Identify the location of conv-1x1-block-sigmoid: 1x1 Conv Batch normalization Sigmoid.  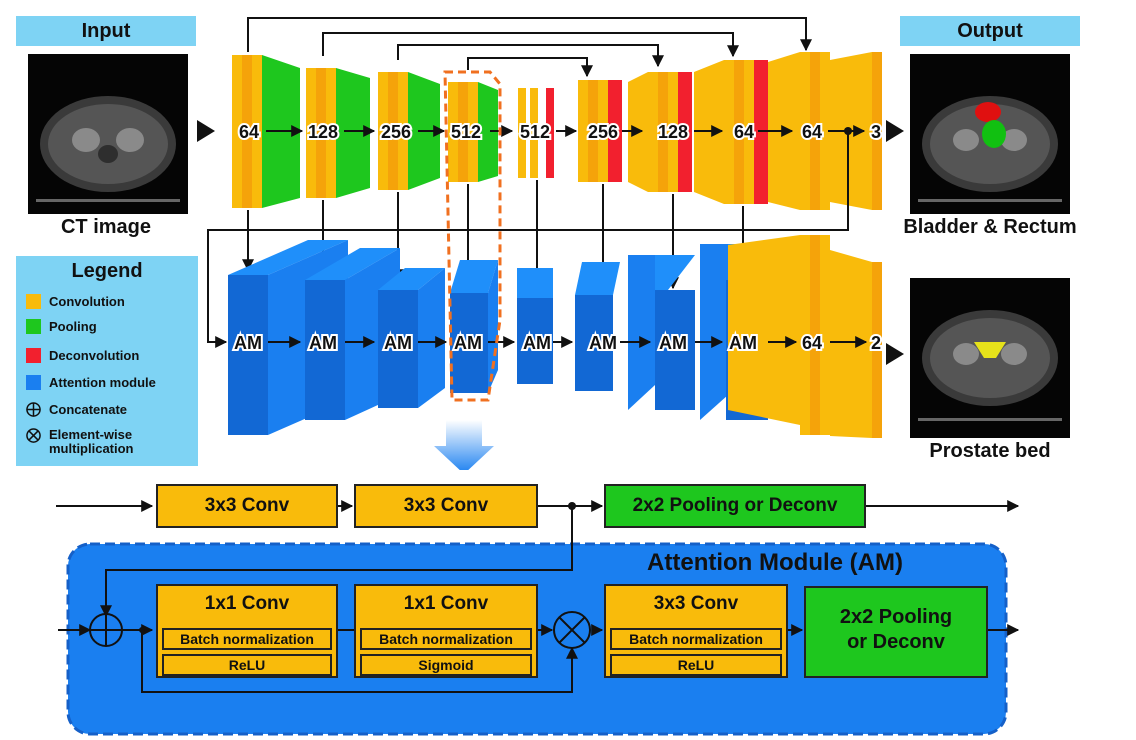
(446, 631).